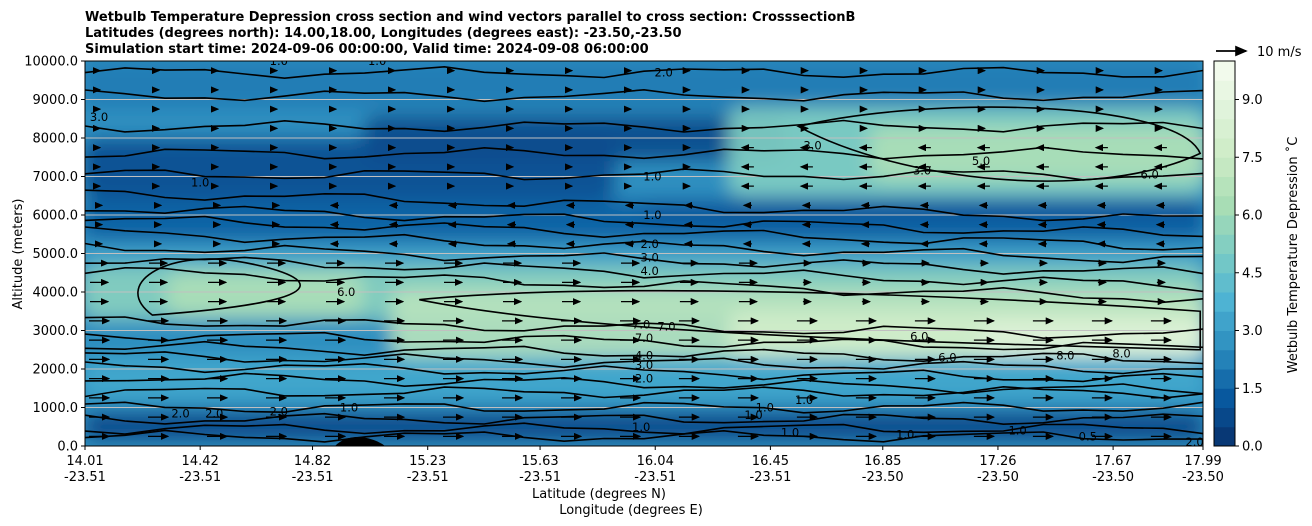  I want to click on y-axis-label: Altitude (meters), so click(18, 254).